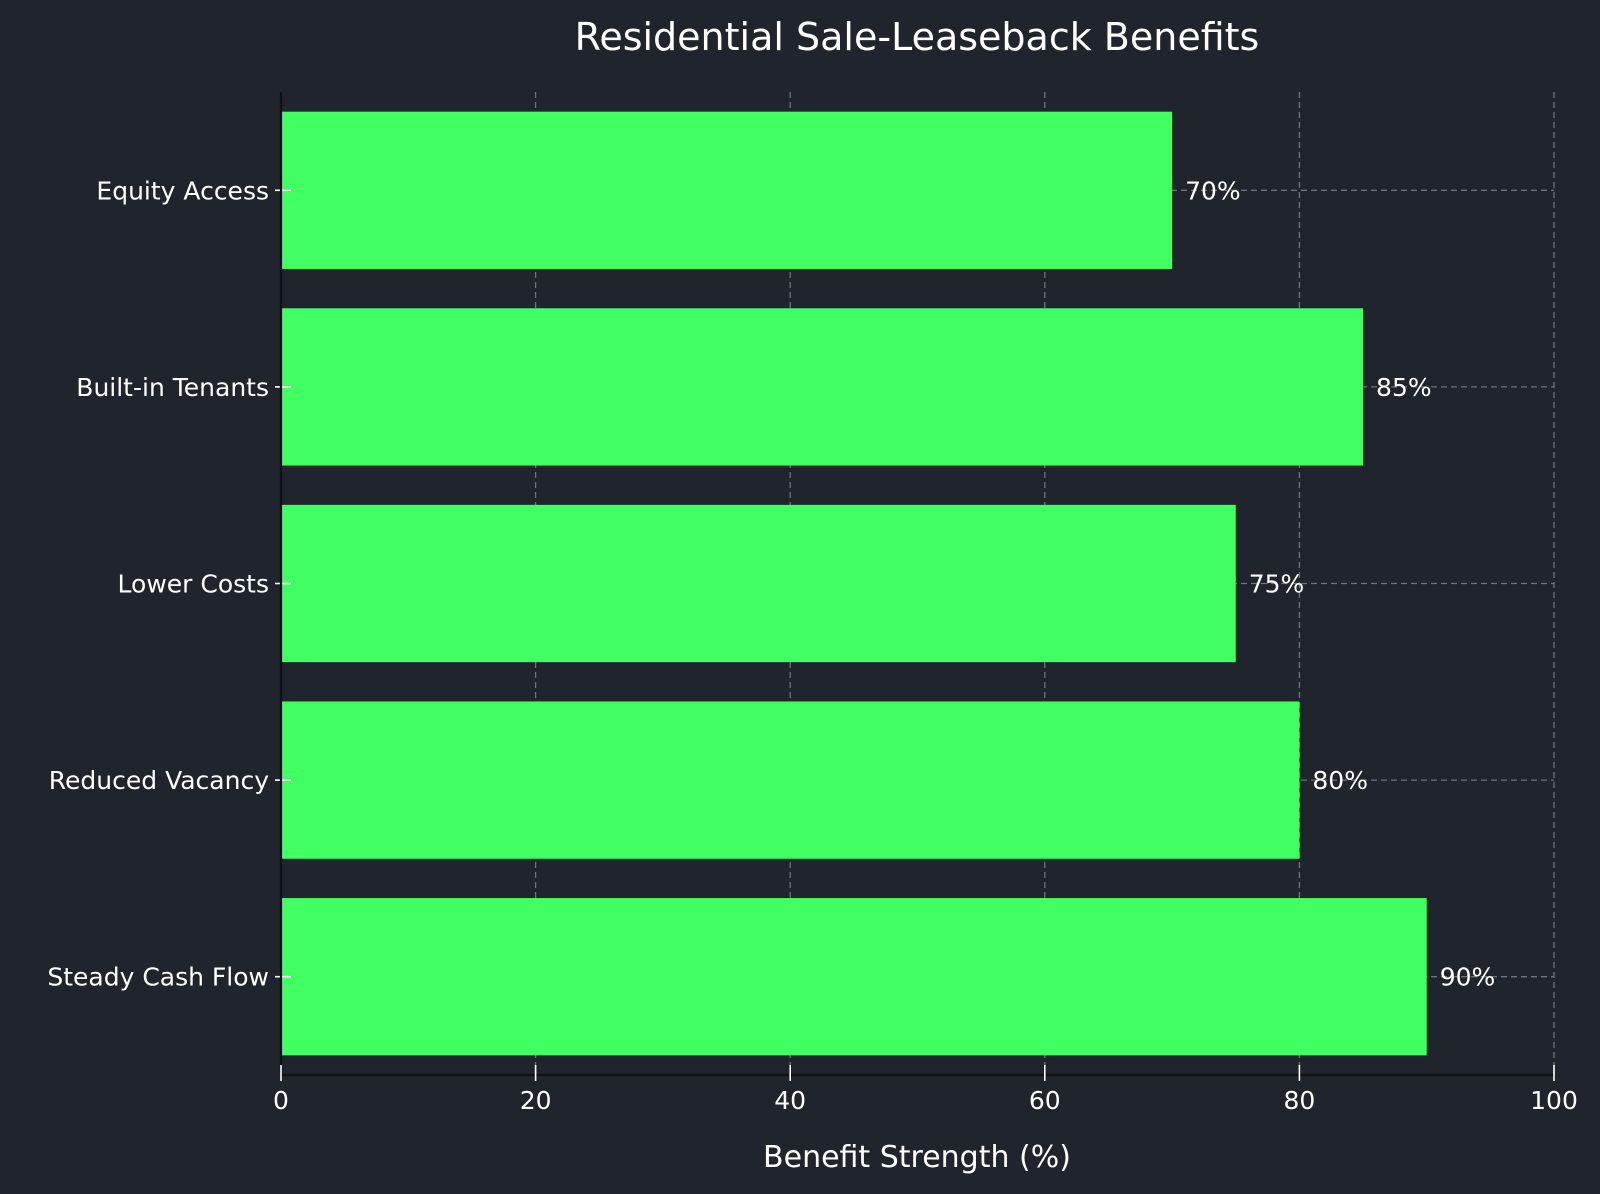 This screenshot has width=1600, height=1194. What do you see at coordinates (281, 1100) in the screenshot?
I see `x-tick-label: 0` at bounding box center [281, 1100].